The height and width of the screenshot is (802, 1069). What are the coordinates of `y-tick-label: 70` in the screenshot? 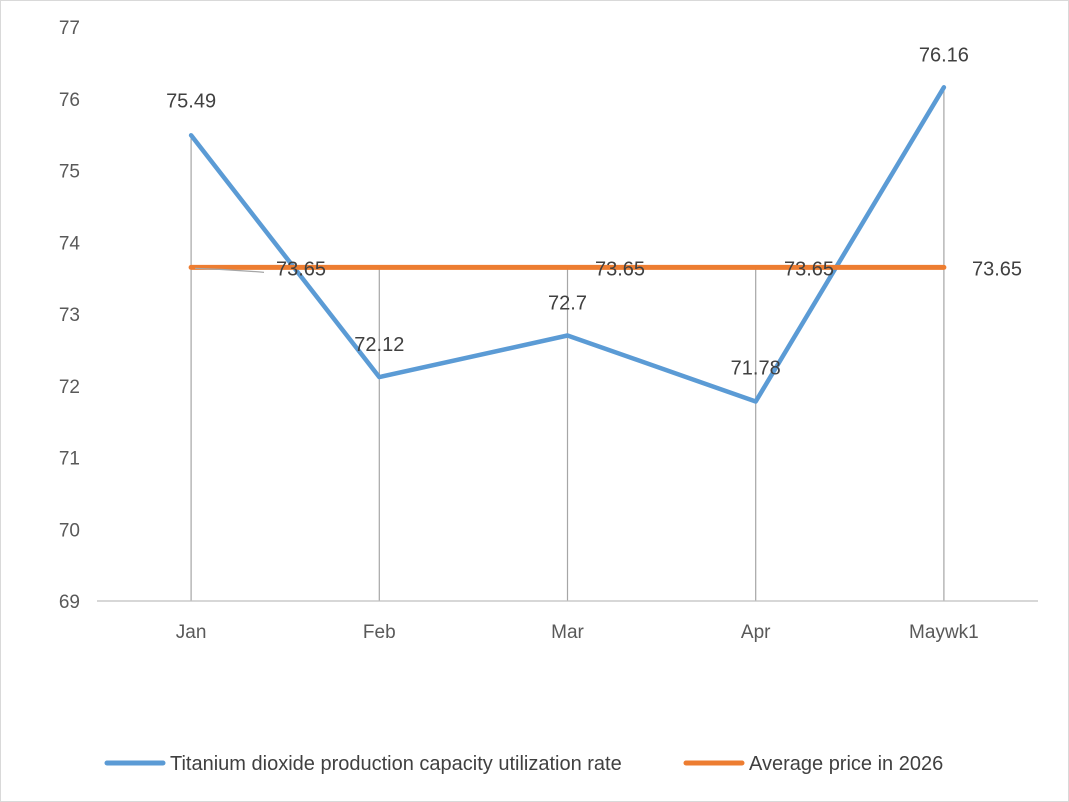 It's located at (69, 530).